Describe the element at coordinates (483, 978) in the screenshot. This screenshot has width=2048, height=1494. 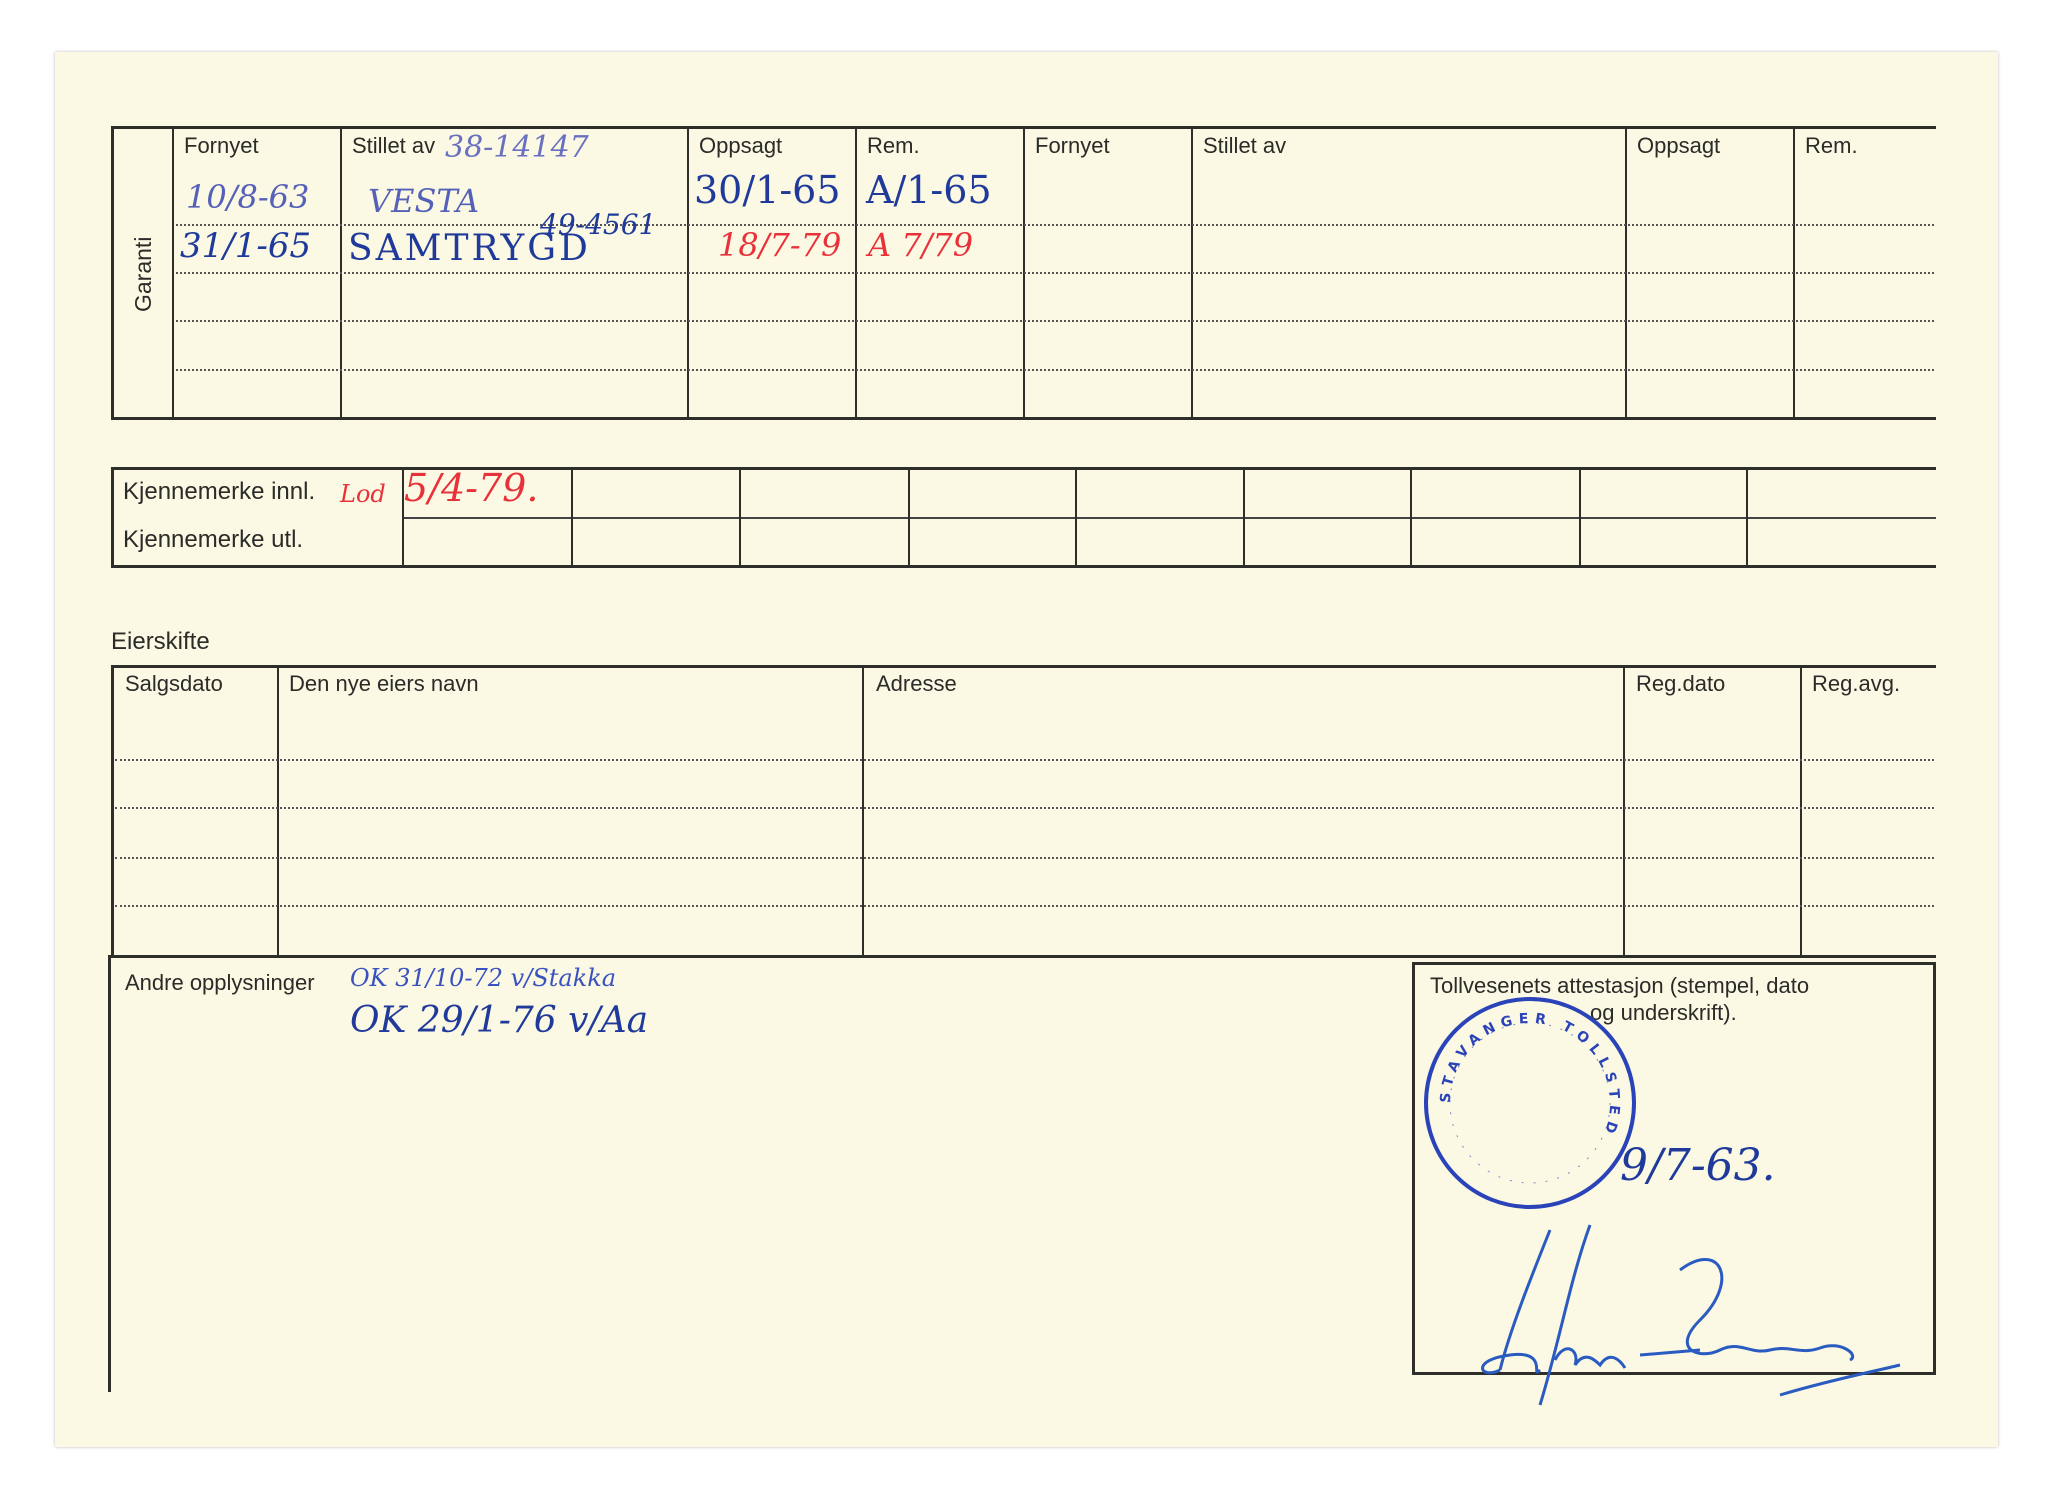
I see `andre-line1: OK 31/10-72 v/Stakka` at that location.